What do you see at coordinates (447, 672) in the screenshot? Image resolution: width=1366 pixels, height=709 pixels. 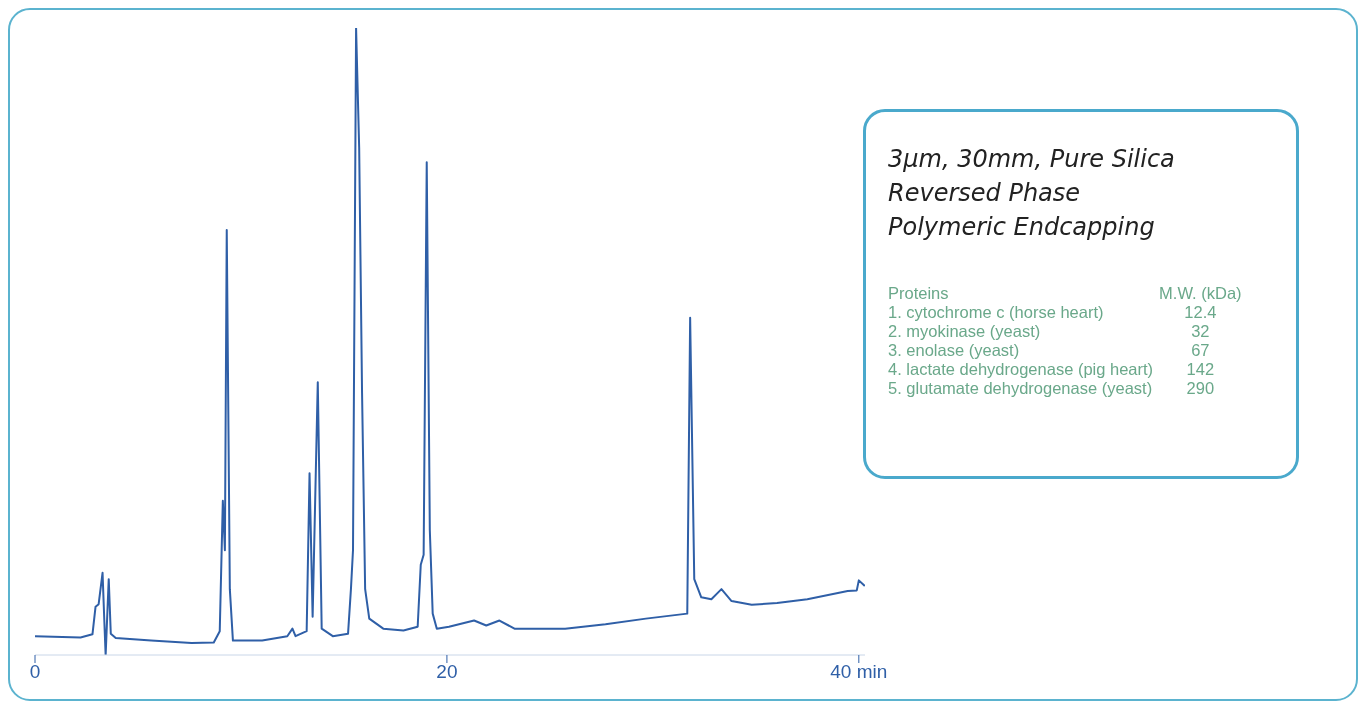 I see `x-tick-label: 20` at bounding box center [447, 672].